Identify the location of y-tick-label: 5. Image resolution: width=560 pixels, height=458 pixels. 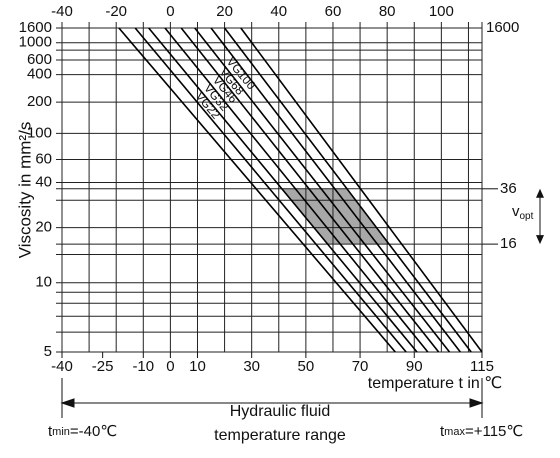
(48, 351).